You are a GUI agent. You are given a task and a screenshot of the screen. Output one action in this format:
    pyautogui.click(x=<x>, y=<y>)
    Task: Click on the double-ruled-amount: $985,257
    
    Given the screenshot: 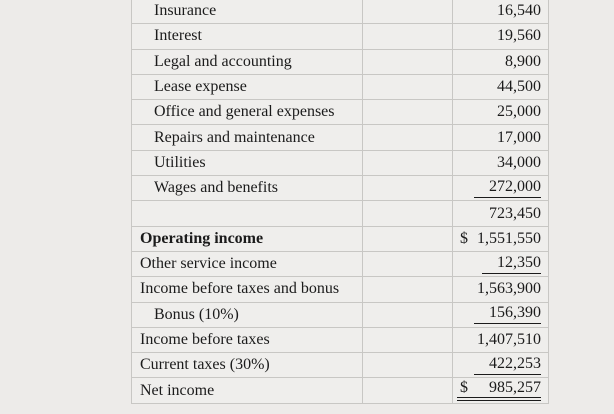 What is the action you would take?
    pyautogui.click(x=499, y=390)
    